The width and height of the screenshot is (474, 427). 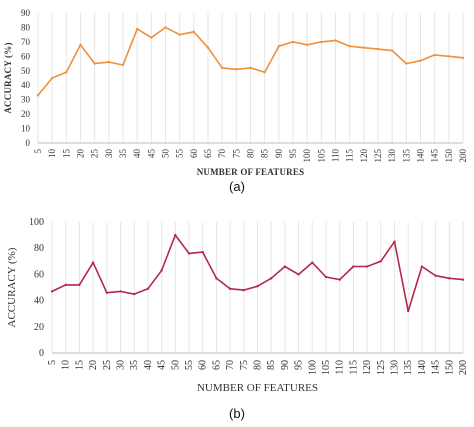 What do you see at coordinates (251, 172) in the screenshot?
I see `chart-a-x-axis-title: NUMBER OF FEATURES` at bounding box center [251, 172].